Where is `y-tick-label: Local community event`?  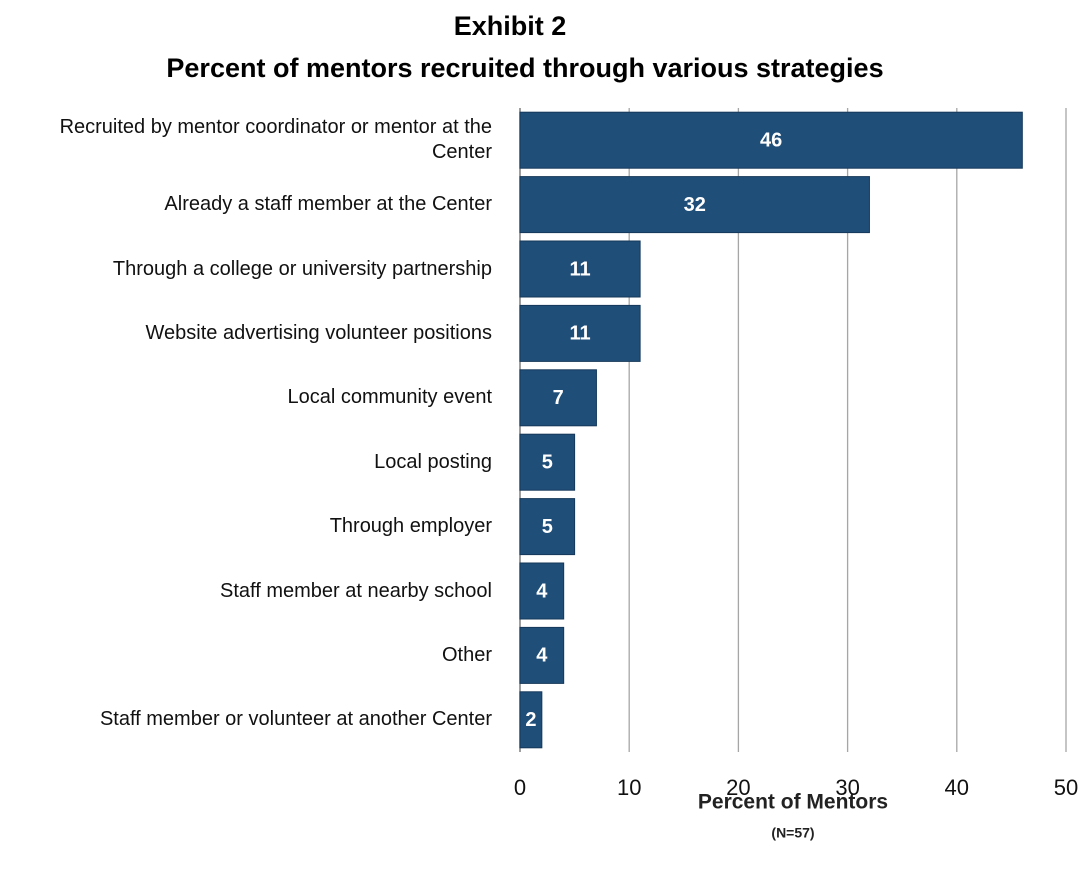 y-tick-label: Local community event is located at coordinates (389, 397).